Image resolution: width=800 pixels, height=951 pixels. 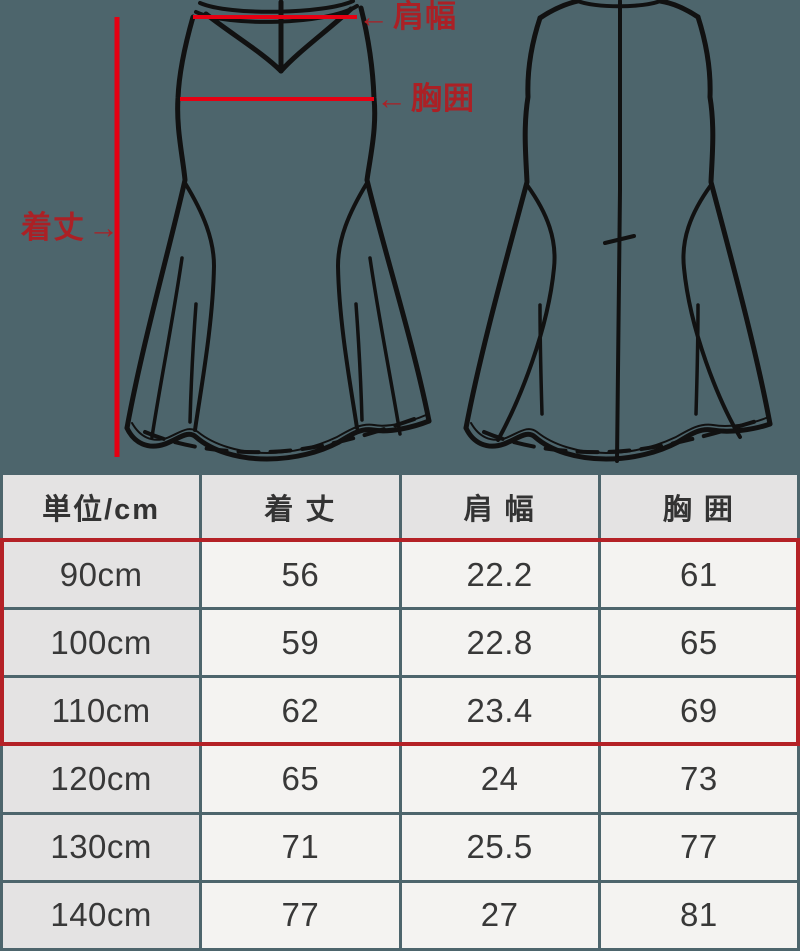 What do you see at coordinates (499, 575) in the screenshot?
I see `table-cell: 22.2` at bounding box center [499, 575].